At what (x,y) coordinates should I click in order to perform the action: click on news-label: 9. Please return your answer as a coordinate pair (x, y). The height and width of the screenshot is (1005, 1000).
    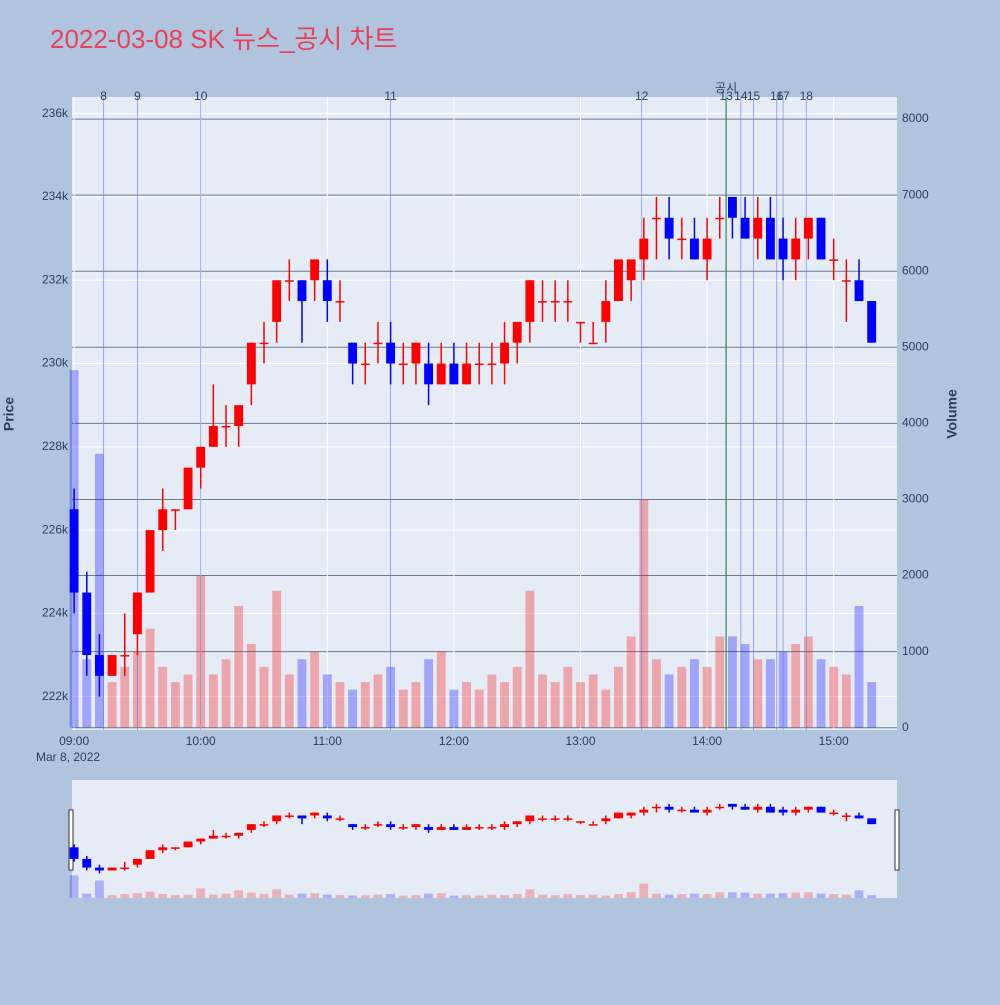
    Looking at the image, I should click on (137, 96).